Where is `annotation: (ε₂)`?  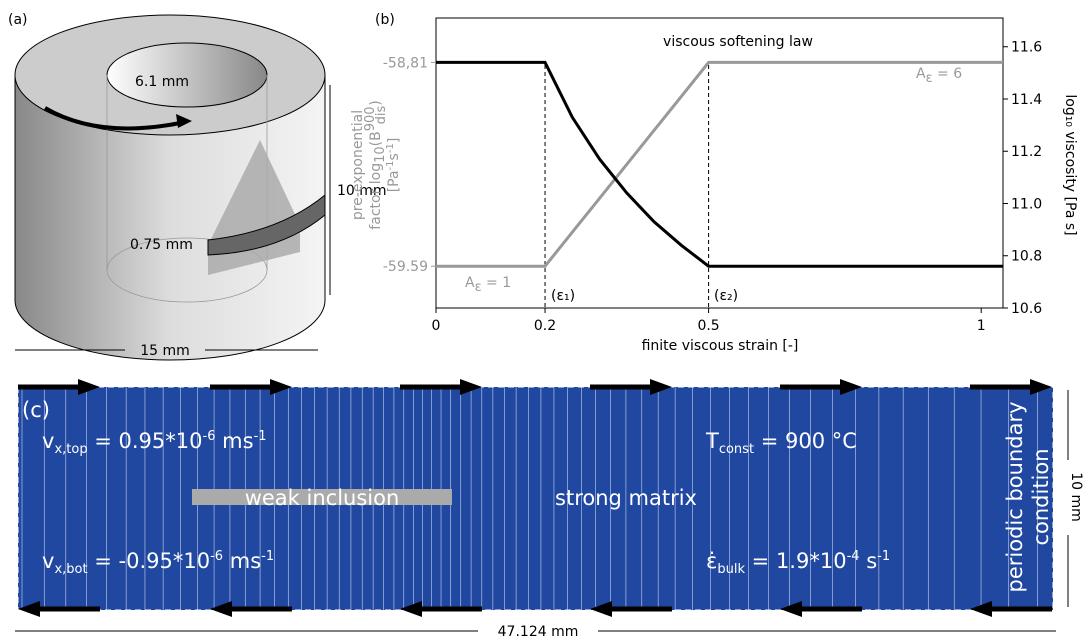 annotation: (ε₂) is located at coordinates (726, 296).